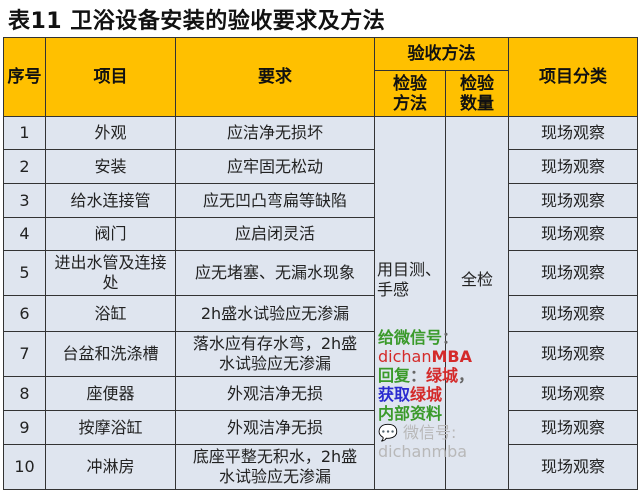 This screenshot has height=491, width=640. Describe the element at coordinates (197, 21) in the screenshot. I see `table-title: 表11 卫浴设备安装的验收要求及方法` at that location.